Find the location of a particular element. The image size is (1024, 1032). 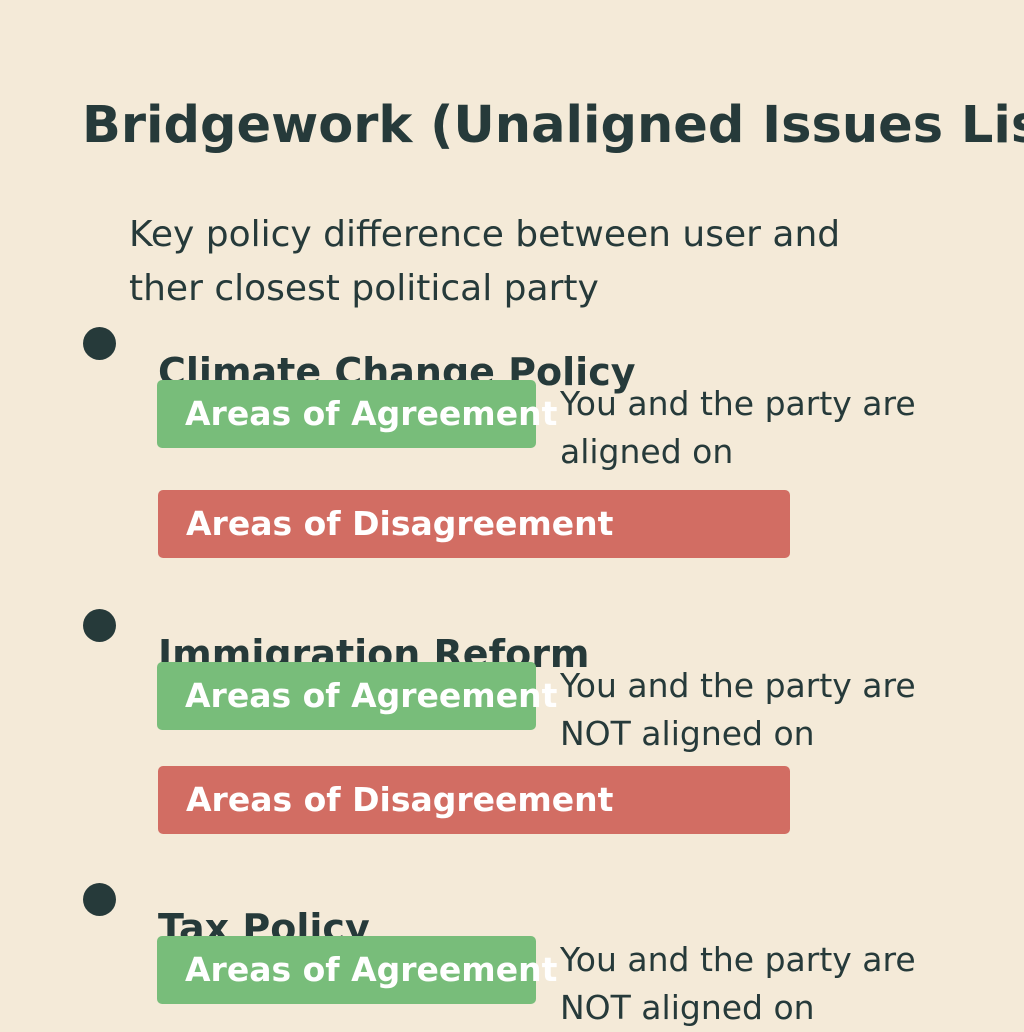

alignment-note: You and the party are aligned on is located at coordinates (738, 427).